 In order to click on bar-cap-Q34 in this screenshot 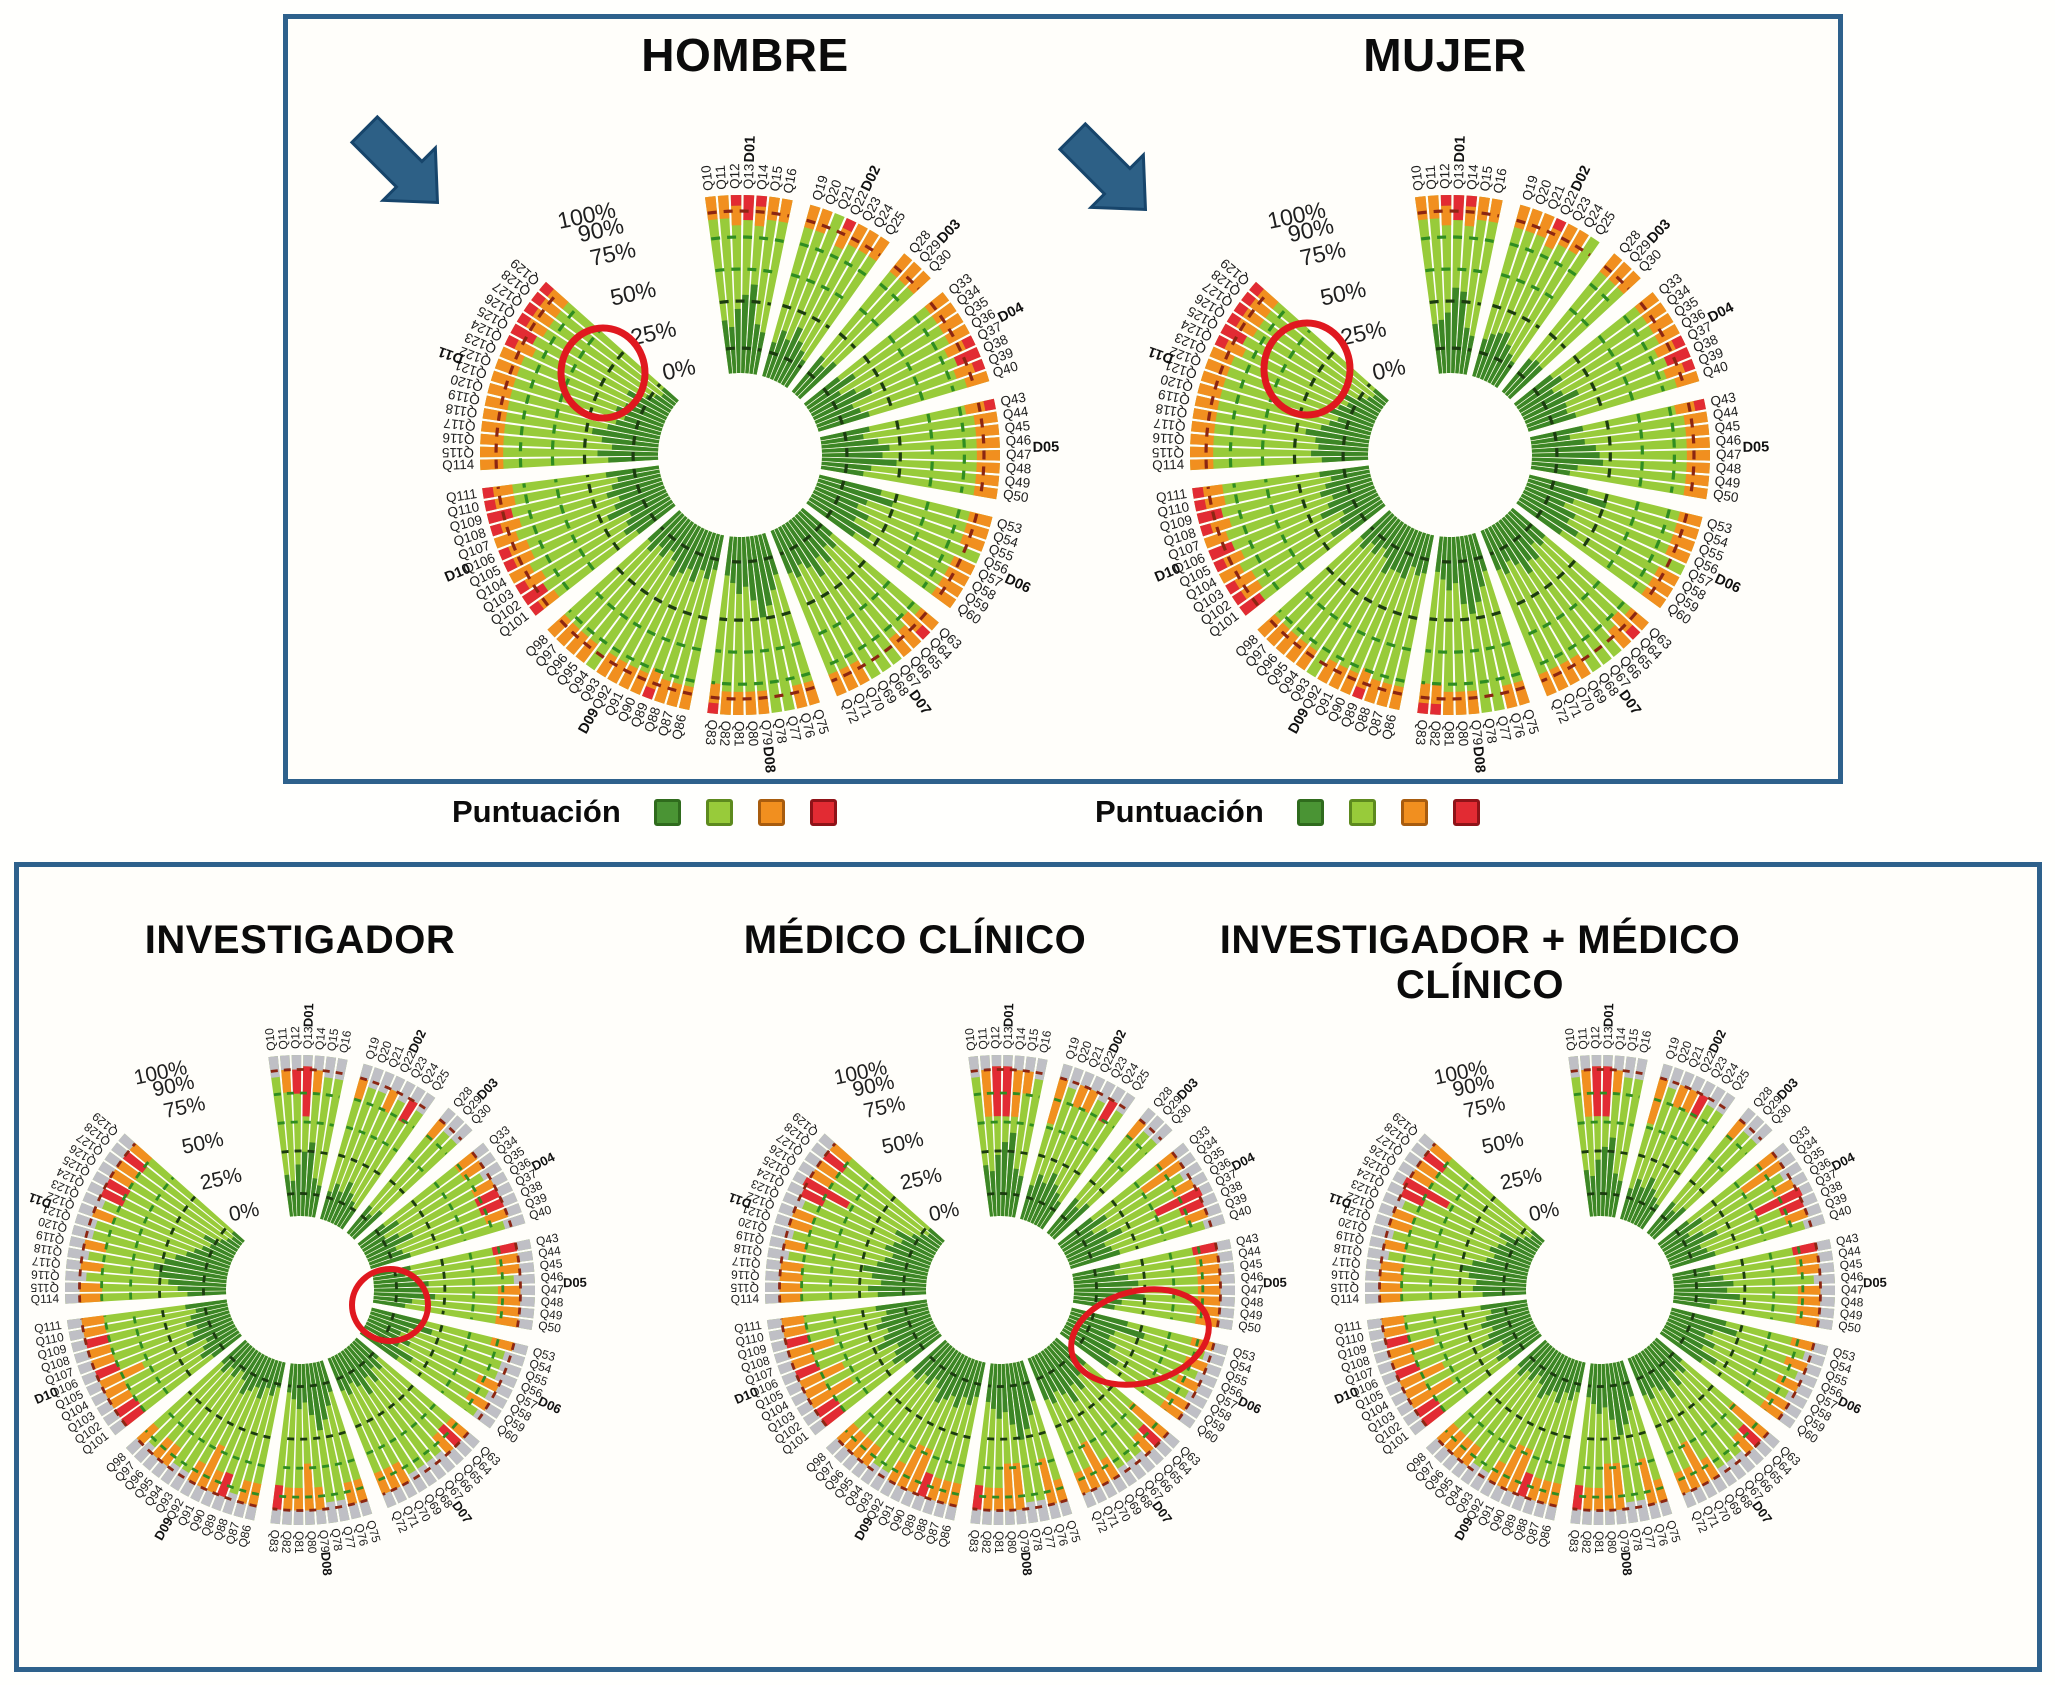, I will do `click(1654, 313)`.